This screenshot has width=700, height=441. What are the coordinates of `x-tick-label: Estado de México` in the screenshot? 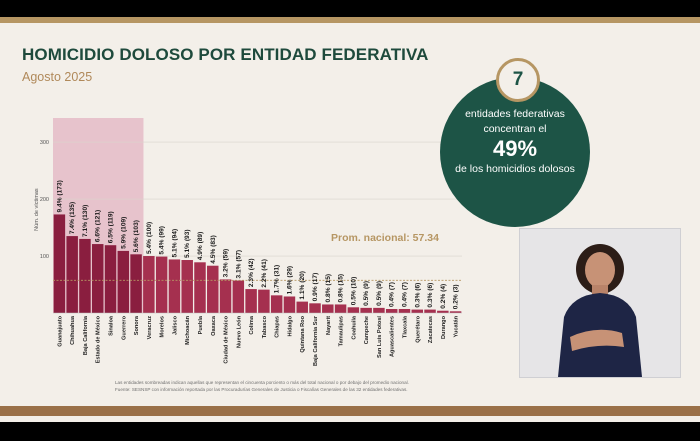 It's located at (99, 339).